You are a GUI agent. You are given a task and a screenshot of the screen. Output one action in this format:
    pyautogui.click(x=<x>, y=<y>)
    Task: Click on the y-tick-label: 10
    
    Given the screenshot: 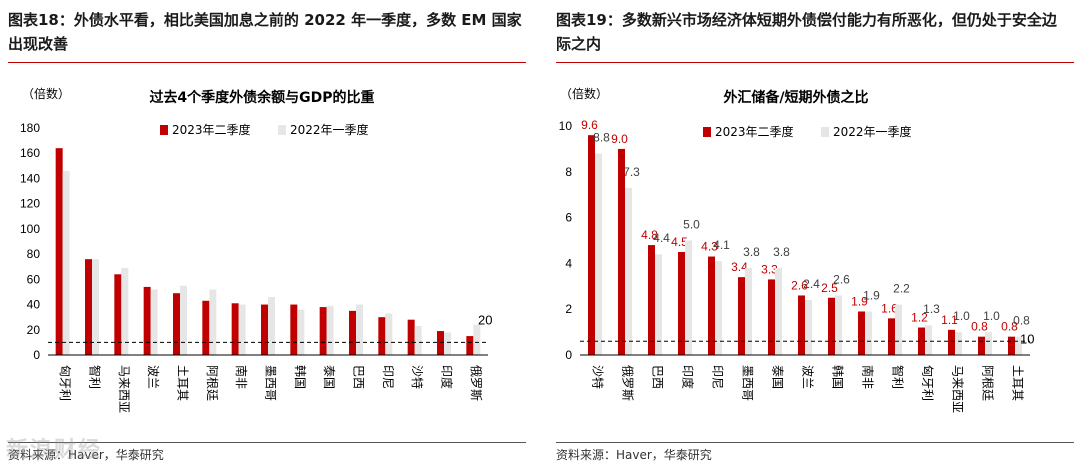 What is the action you would take?
    pyautogui.click(x=566, y=126)
    